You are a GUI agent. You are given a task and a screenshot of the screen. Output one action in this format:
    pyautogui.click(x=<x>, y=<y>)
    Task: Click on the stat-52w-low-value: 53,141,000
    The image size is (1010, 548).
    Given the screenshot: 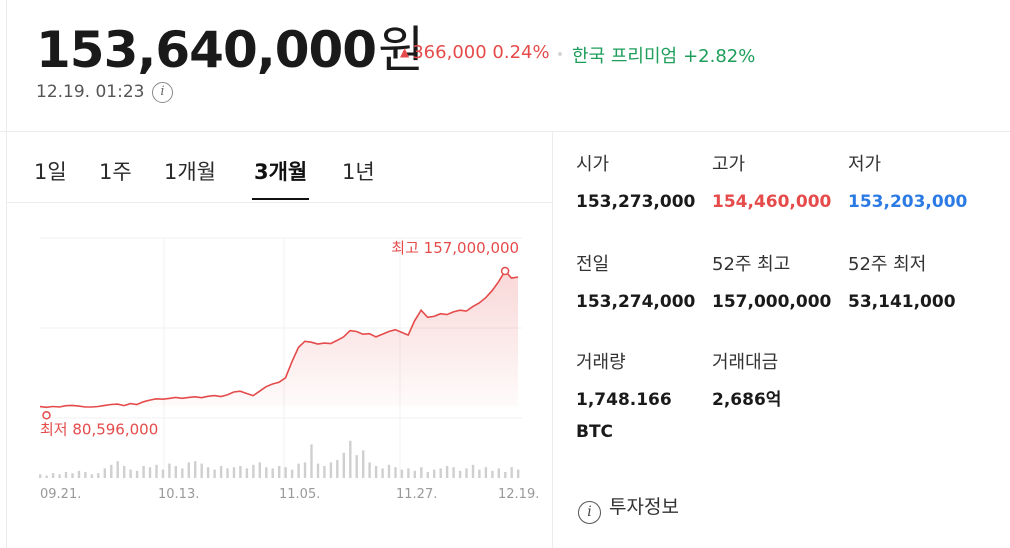 What is the action you would take?
    pyautogui.click(x=902, y=302)
    